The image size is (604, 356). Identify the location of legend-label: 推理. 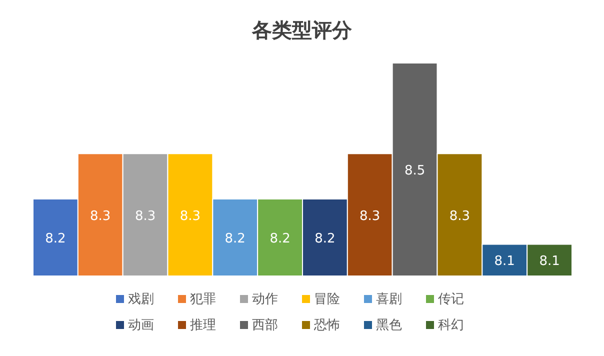
(203, 325).